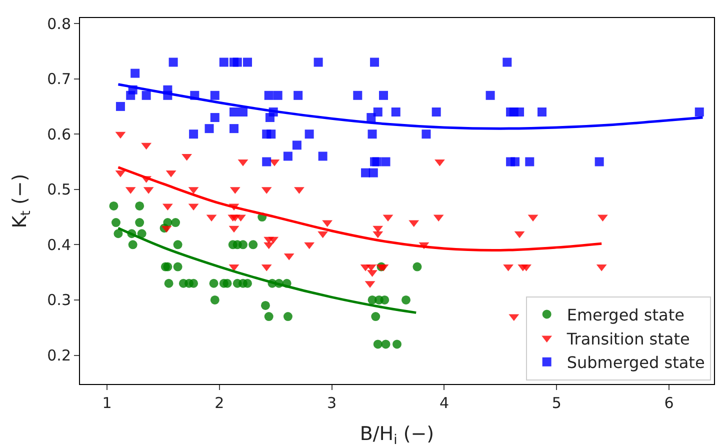 This screenshot has width=723, height=448. What do you see at coordinates (59, 245) in the screenshot?
I see `y-tick-label: 0.4` at bounding box center [59, 245].